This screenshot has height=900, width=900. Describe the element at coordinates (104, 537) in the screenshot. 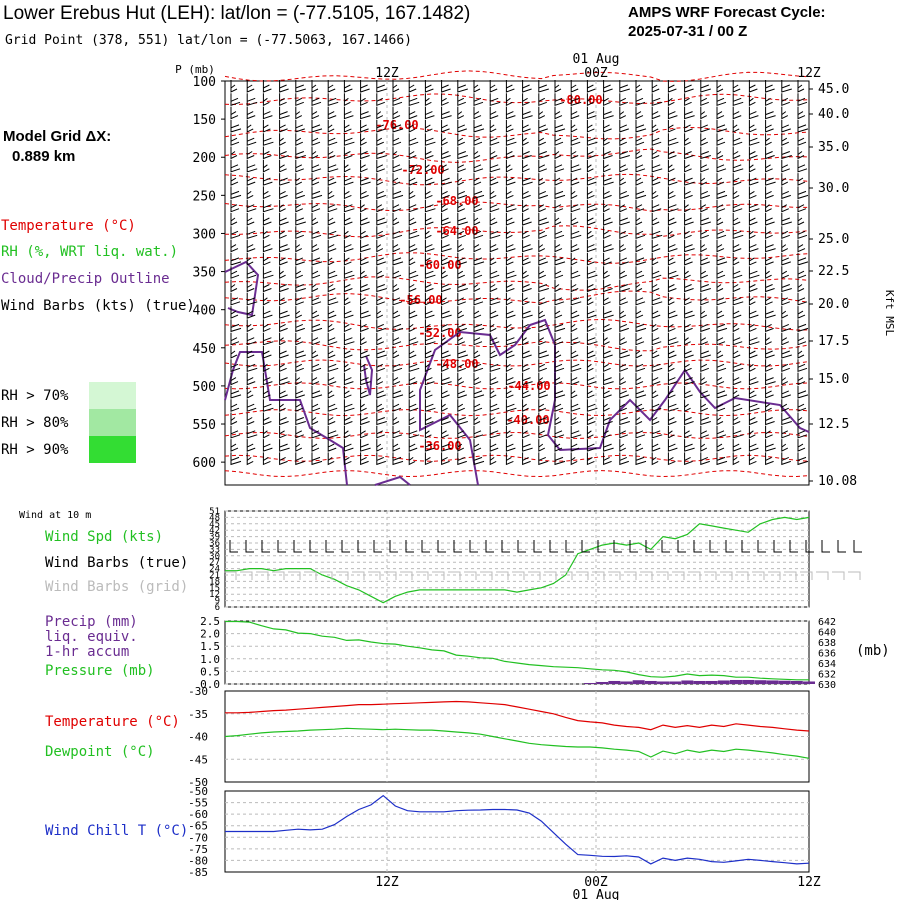

I see `legend-wind-speed: Wind Spd (kts)` at that location.